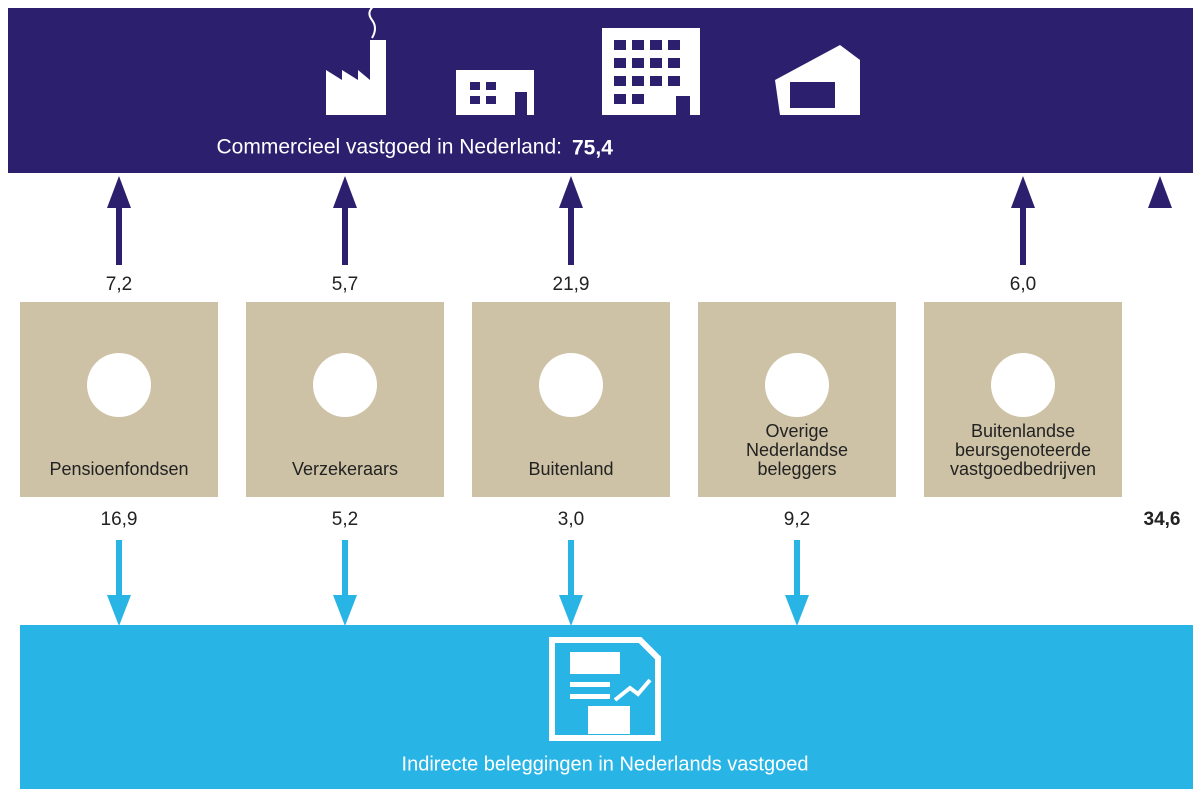 The height and width of the screenshot is (789, 1203). Describe the element at coordinates (570, 469) in the screenshot. I see `investor-label: Buitenland` at that location.